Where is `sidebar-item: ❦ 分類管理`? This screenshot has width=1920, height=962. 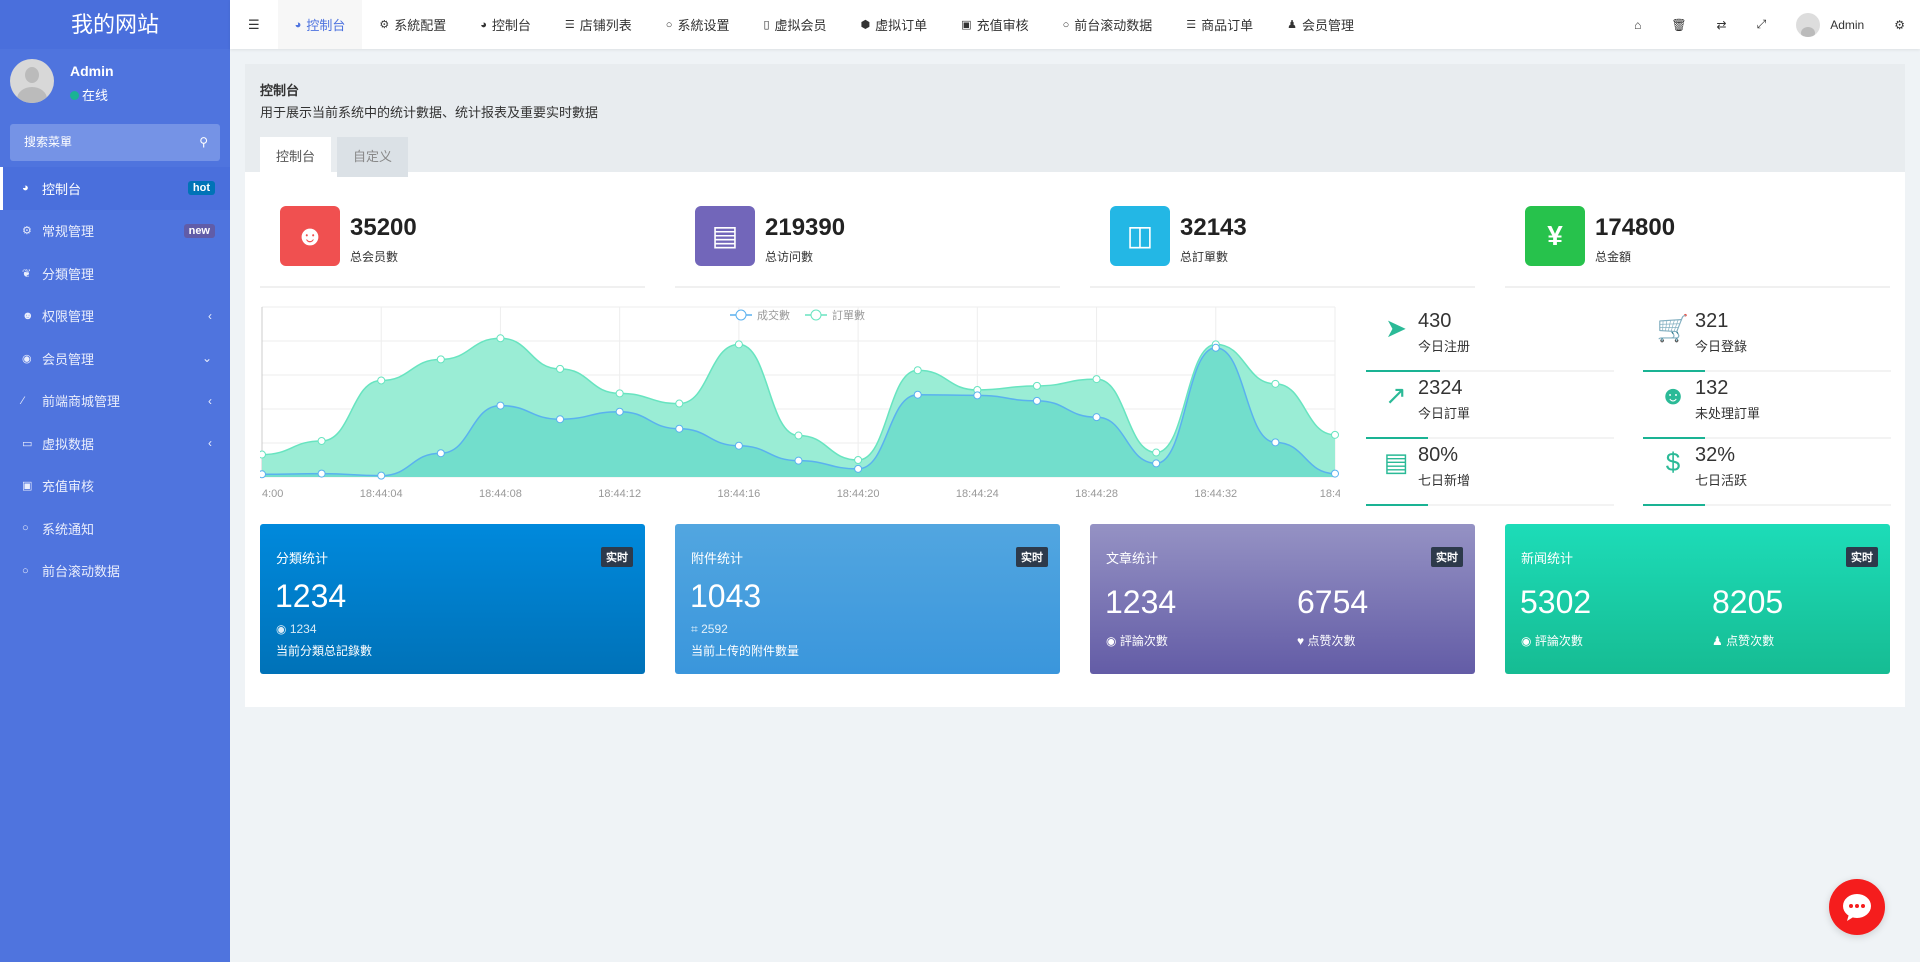
sidebar-item: ❦ 分類管理 is located at coordinates (115, 273).